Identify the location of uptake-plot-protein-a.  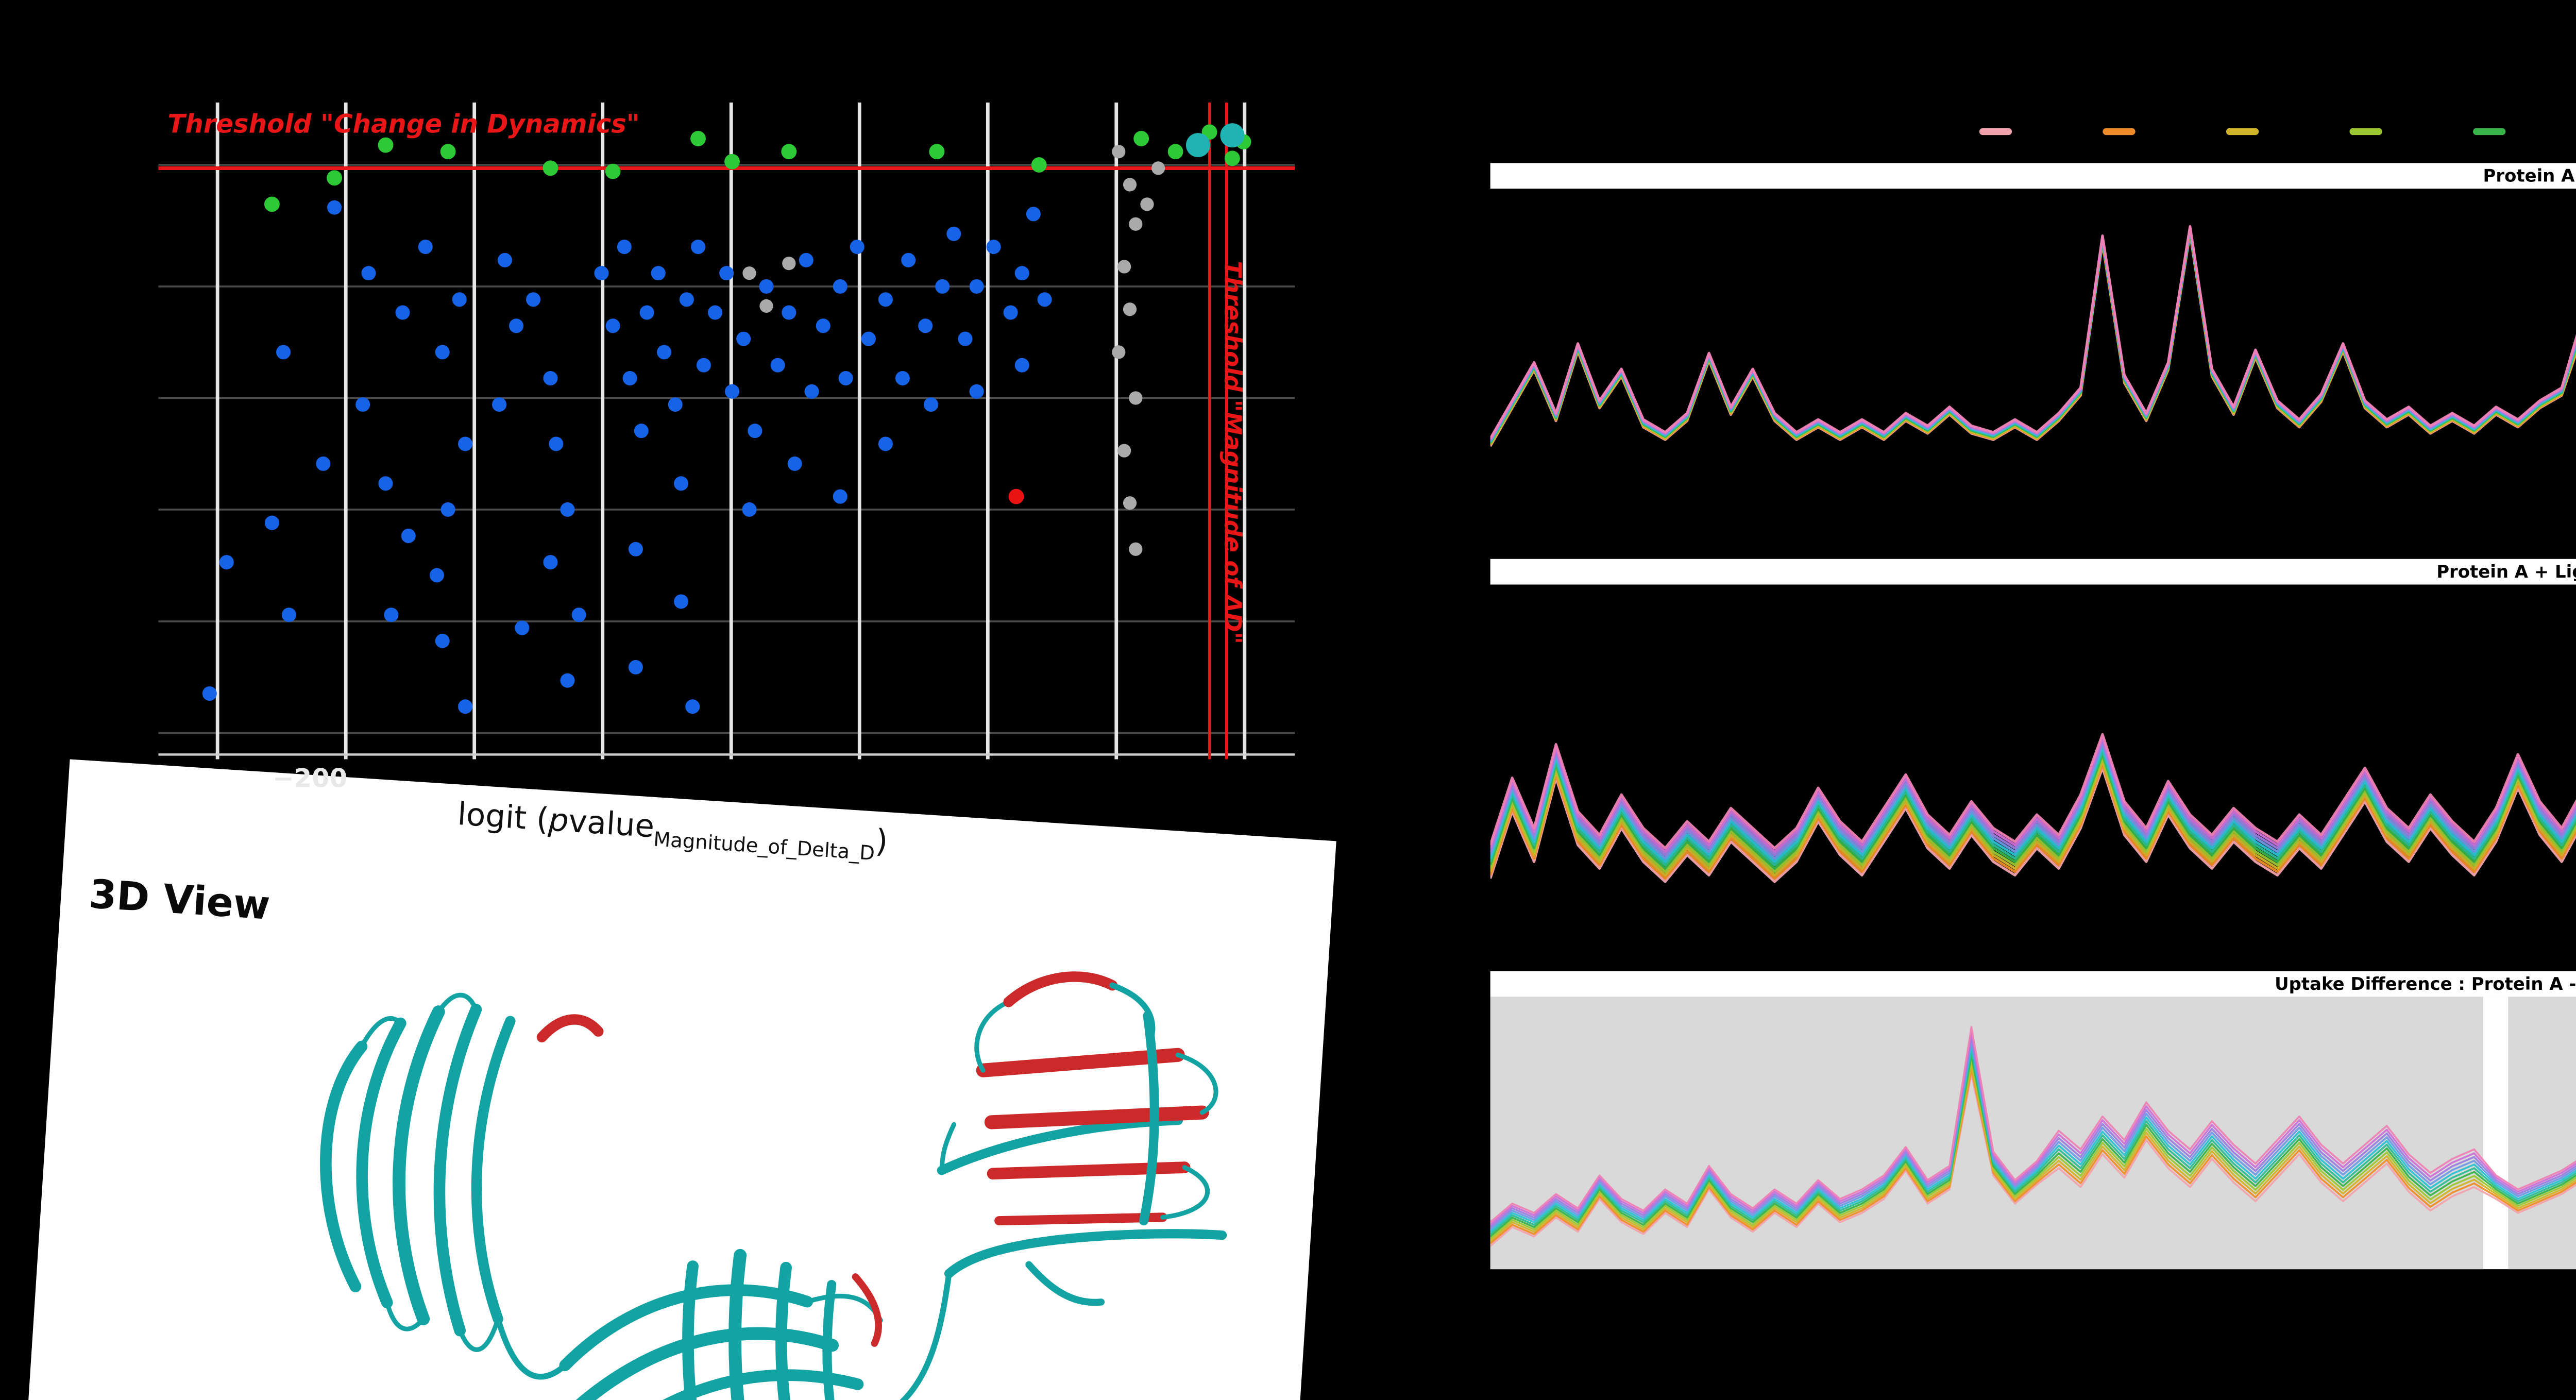
(2033, 366).